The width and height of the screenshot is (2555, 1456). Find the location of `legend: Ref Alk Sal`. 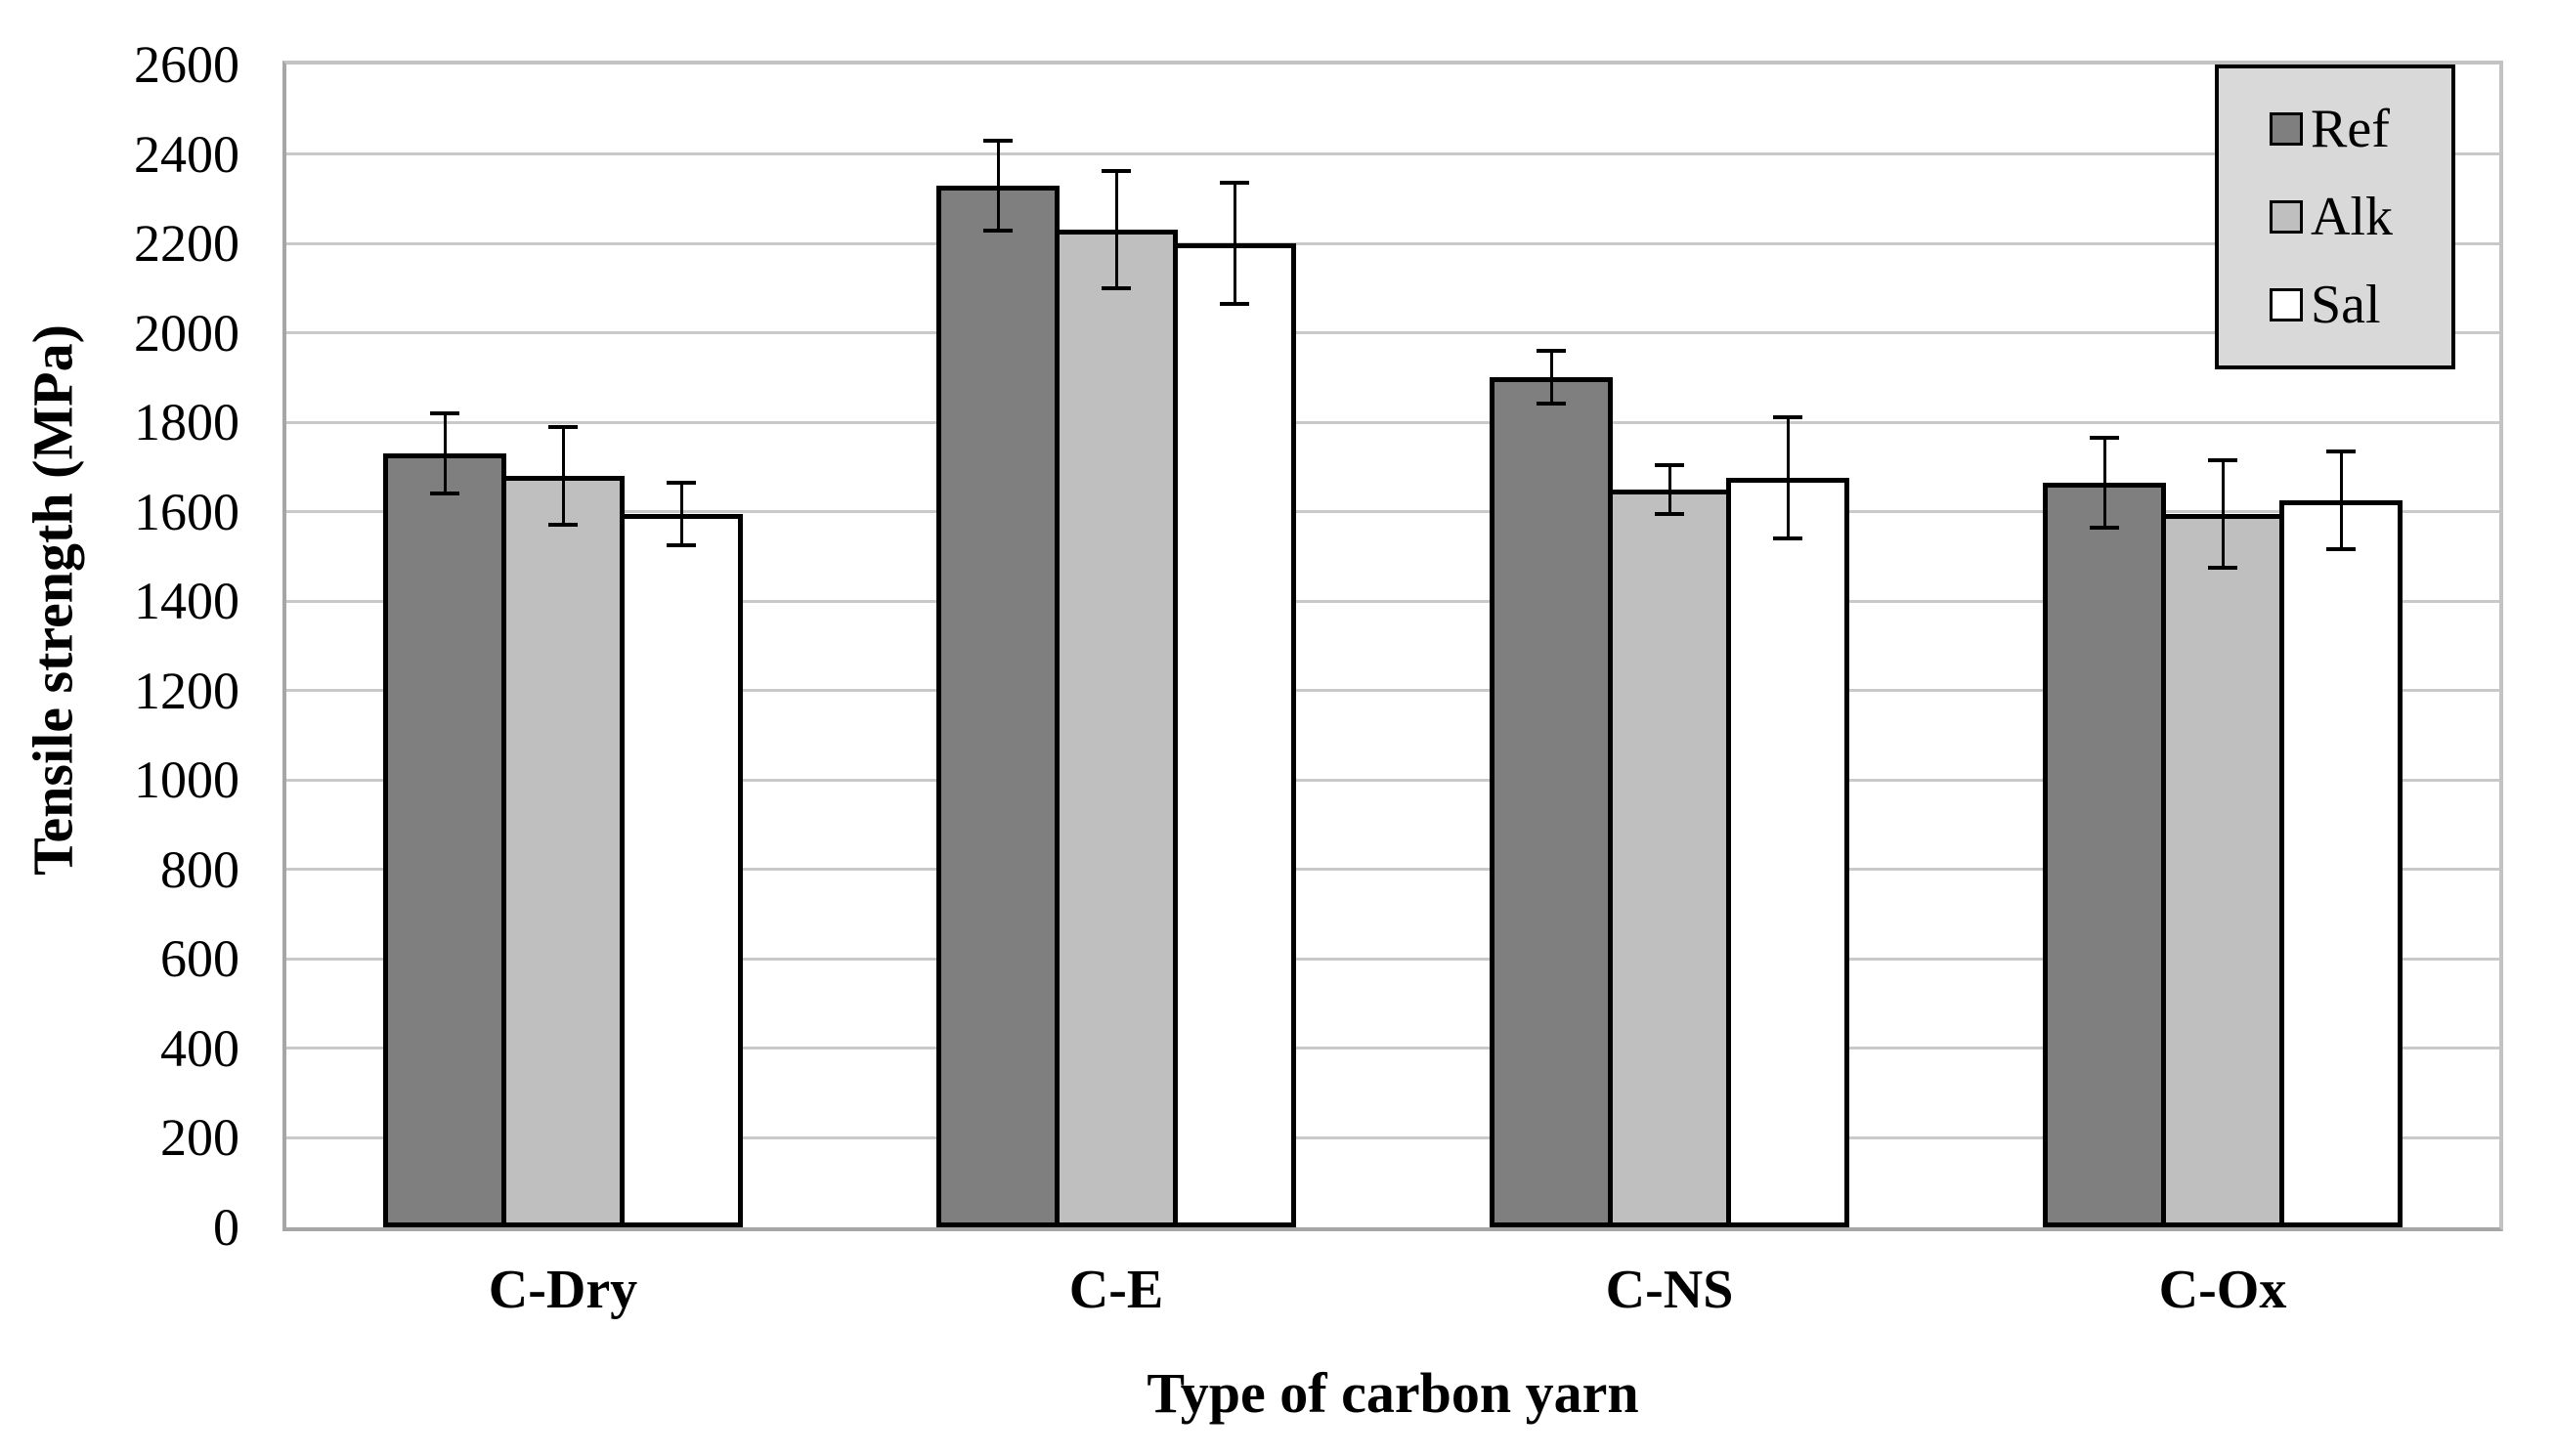

legend: Ref Alk Sal is located at coordinates (2335, 216).